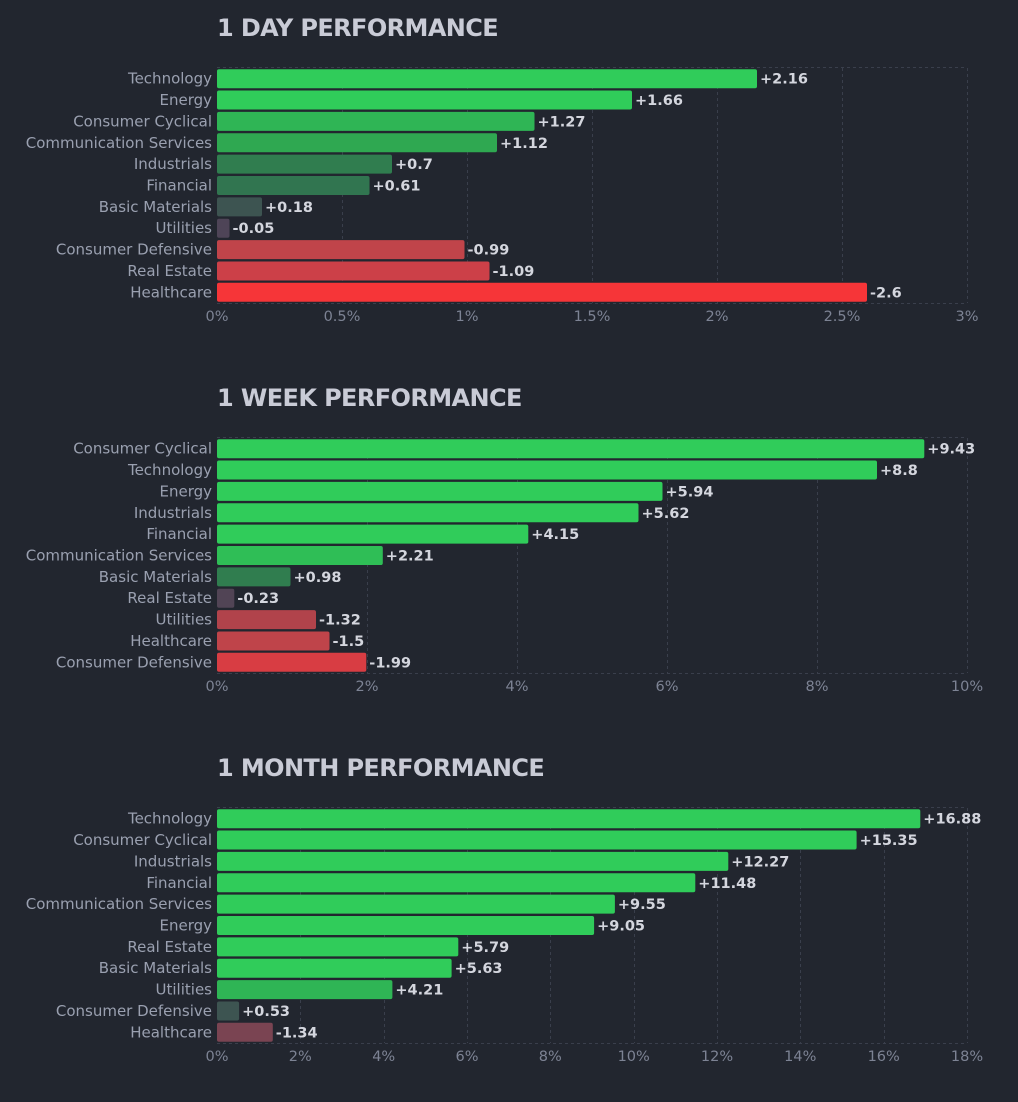 This screenshot has height=1102, width=1018. What do you see at coordinates (171, 292) in the screenshot?
I see `category-label: Healthcare` at bounding box center [171, 292].